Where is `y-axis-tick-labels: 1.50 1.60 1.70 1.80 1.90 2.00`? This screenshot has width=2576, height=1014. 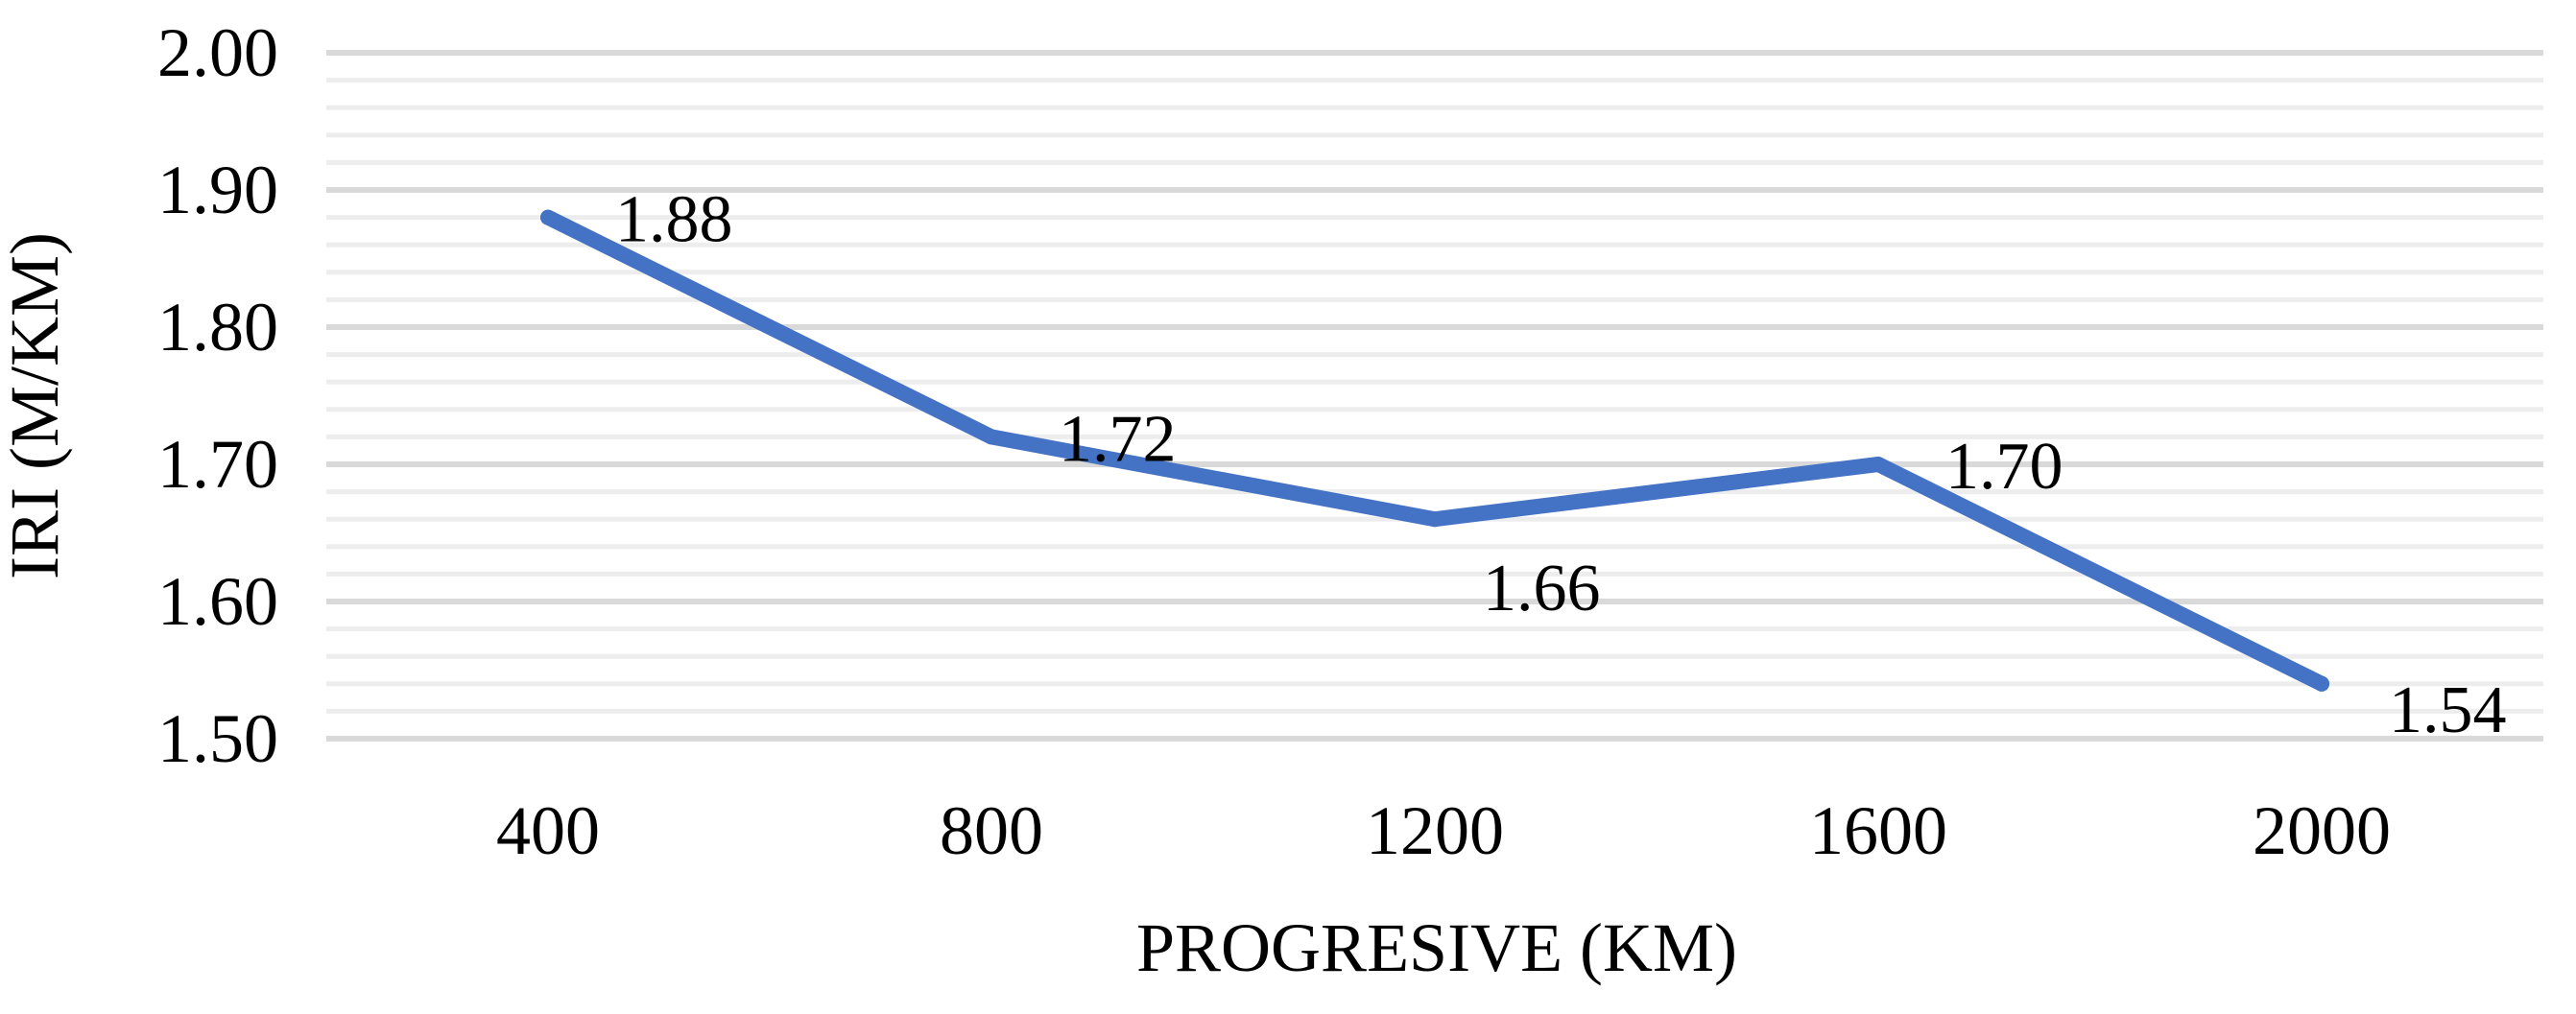
y-axis-tick-labels: 1.50 1.60 1.70 1.80 1.90 2.00 is located at coordinates (217, 396).